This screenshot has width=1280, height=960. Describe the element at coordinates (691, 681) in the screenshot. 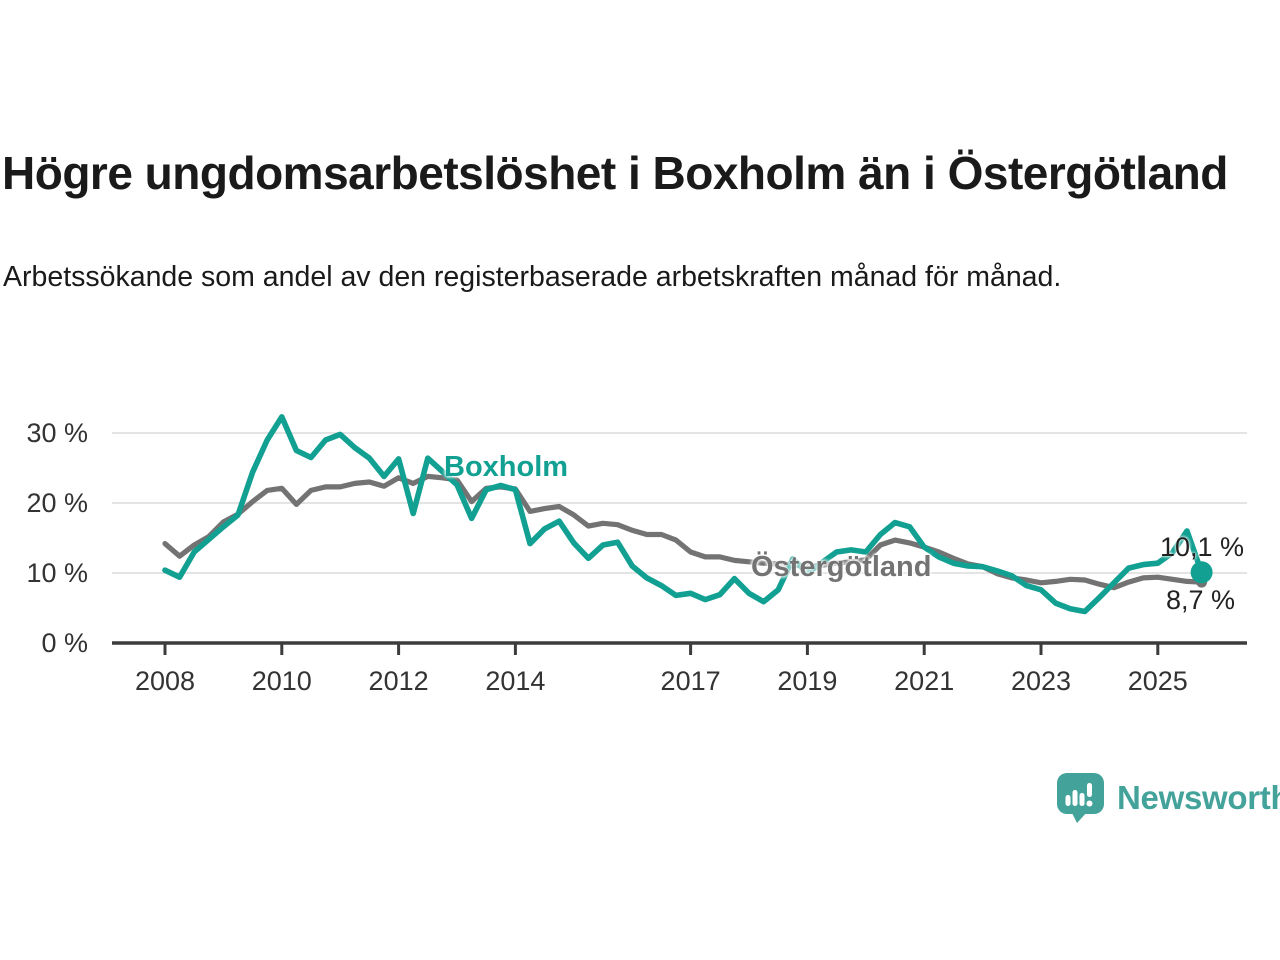

I see `x-tick-label-2017: 2017` at that location.